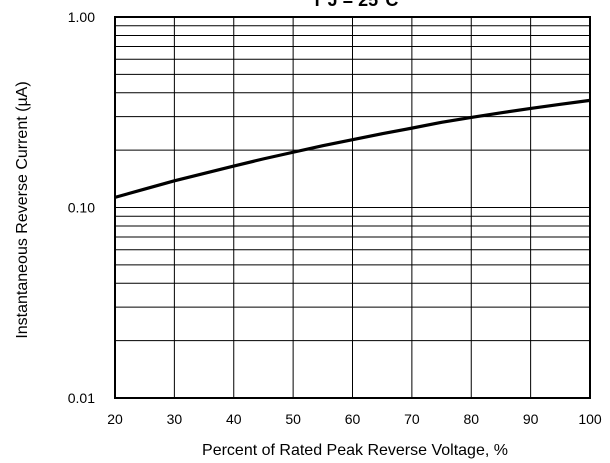 The width and height of the screenshot is (610, 463). I want to click on x-tick-labels: 20 30 40 50 60 70 80 90 100, so click(354, 419).